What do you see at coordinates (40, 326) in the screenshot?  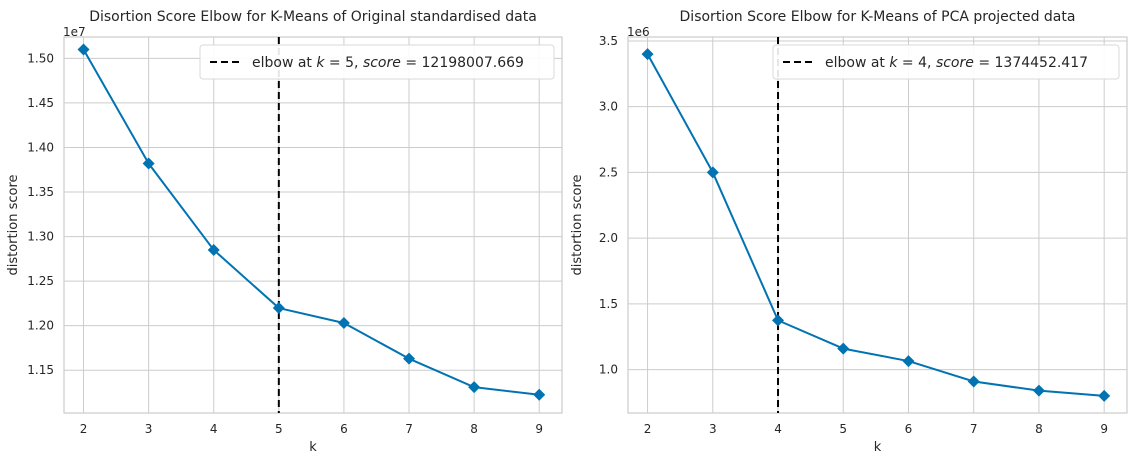 I see `y-tick-label: 1.20` at bounding box center [40, 326].